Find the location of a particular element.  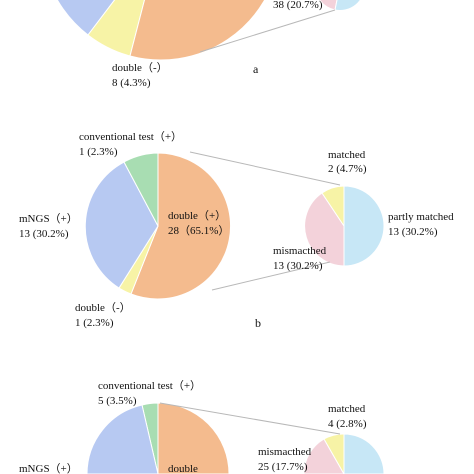

label-c-mngs-name: mNGS（+） is located at coordinates (48, 468).